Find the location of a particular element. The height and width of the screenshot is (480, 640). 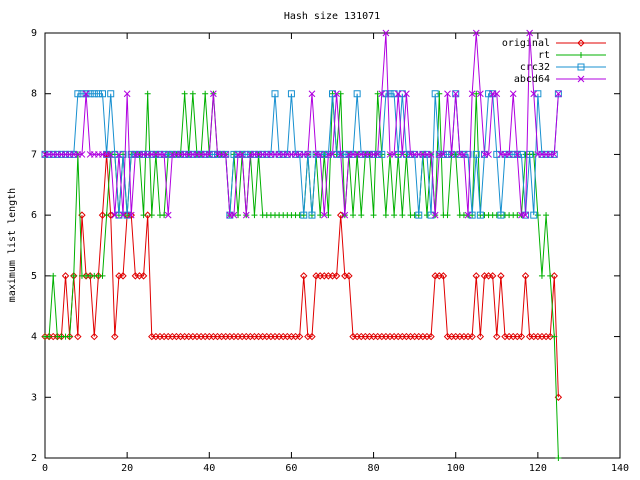

legend-label: abcd64 is located at coordinates (532, 79).